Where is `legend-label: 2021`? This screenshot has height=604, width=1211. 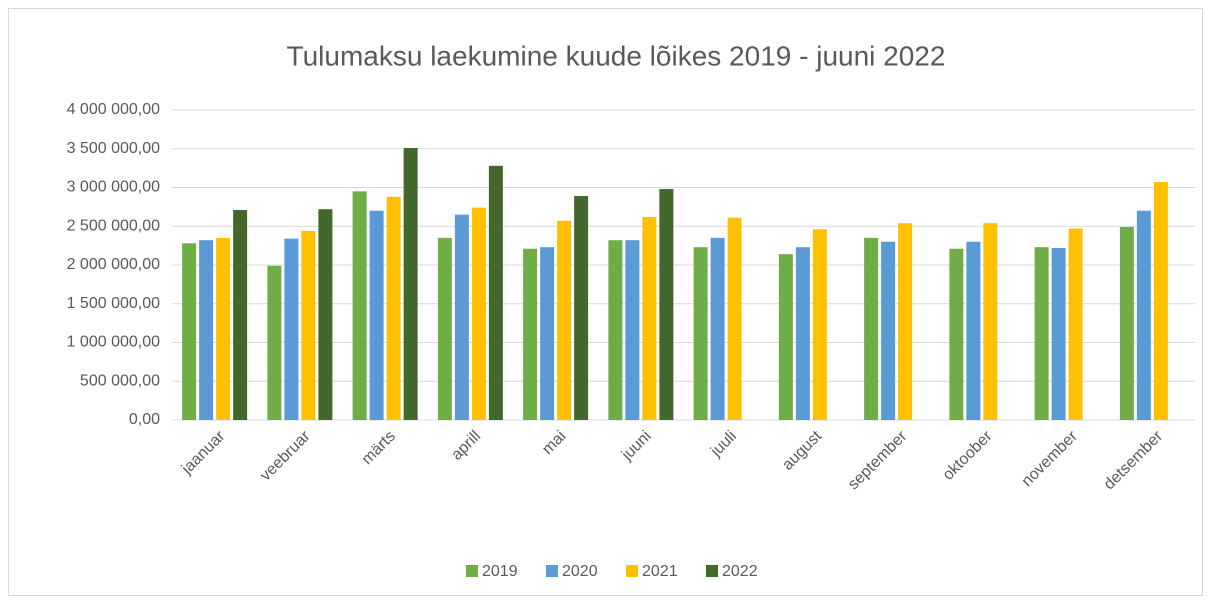
legend-label: 2021 is located at coordinates (660, 571).